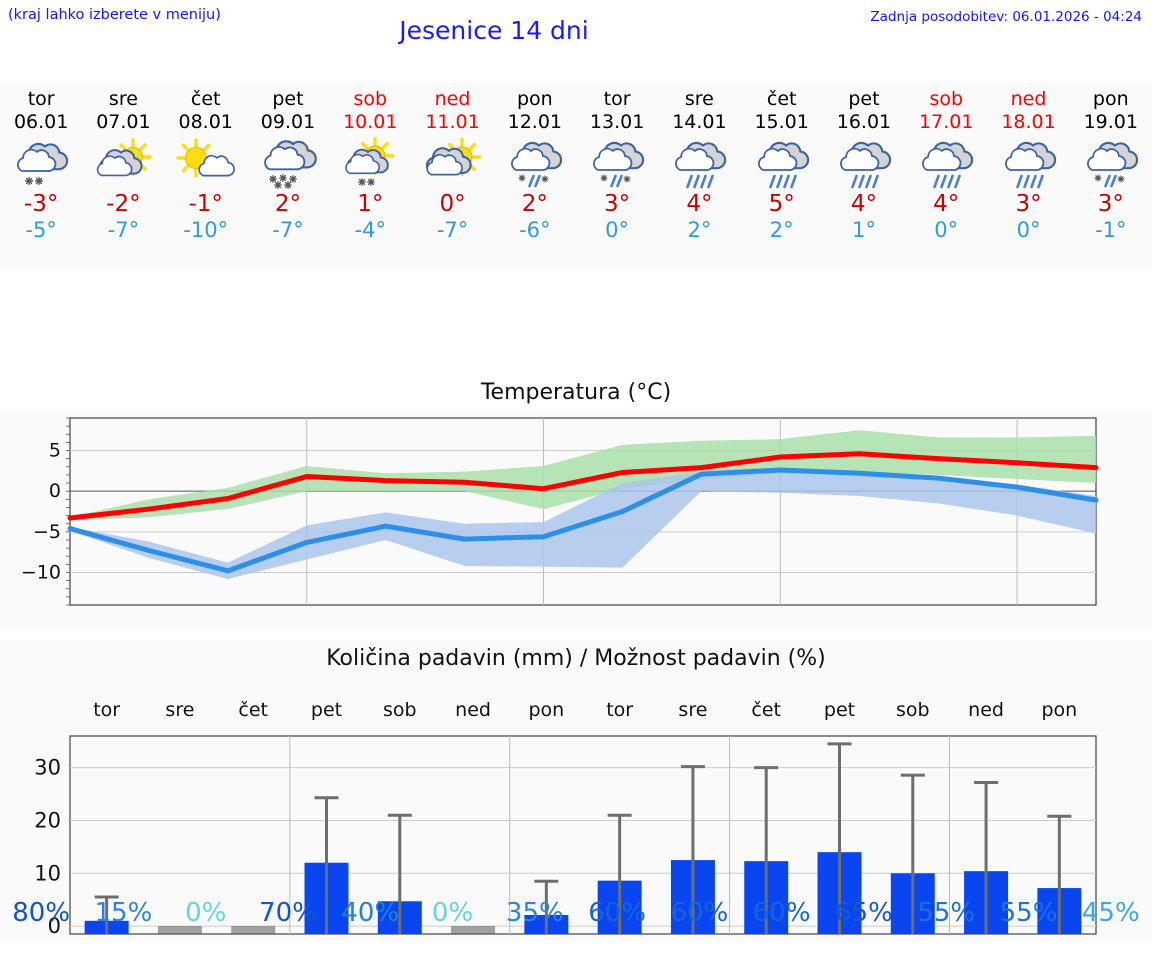 This screenshot has height=975, width=1152. What do you see at coordinates (47, 532) in the screenshot?
I see `svg-text: −5` at bounding box center [47, 532].